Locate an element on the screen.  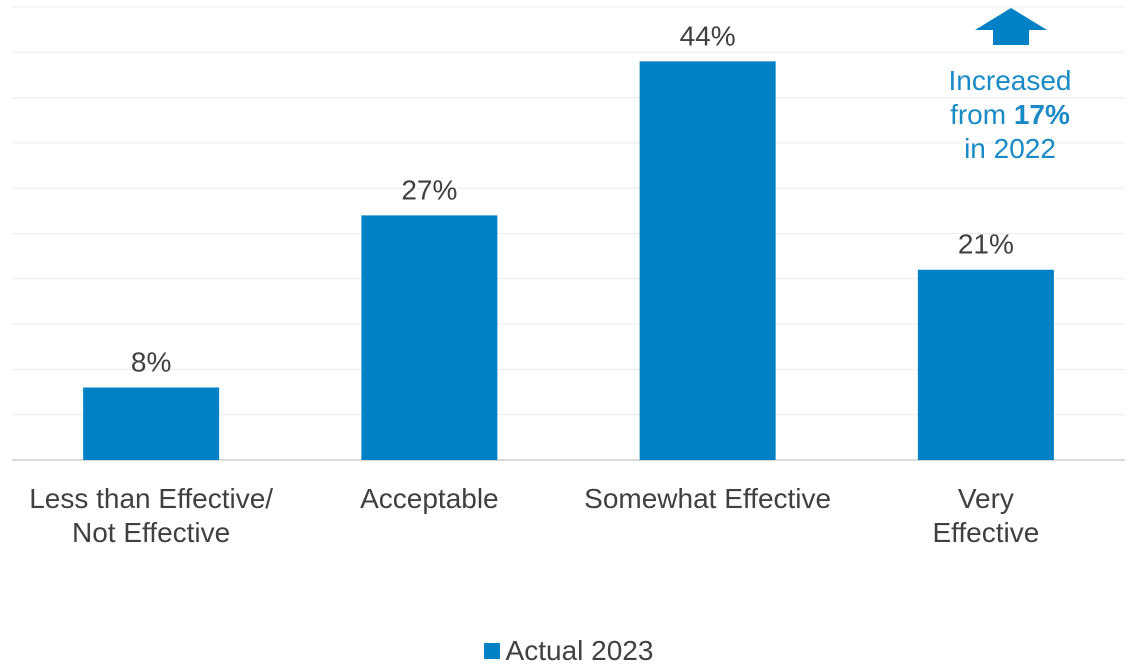
legend: Actual 2023 is located at coordinates (568, 651).